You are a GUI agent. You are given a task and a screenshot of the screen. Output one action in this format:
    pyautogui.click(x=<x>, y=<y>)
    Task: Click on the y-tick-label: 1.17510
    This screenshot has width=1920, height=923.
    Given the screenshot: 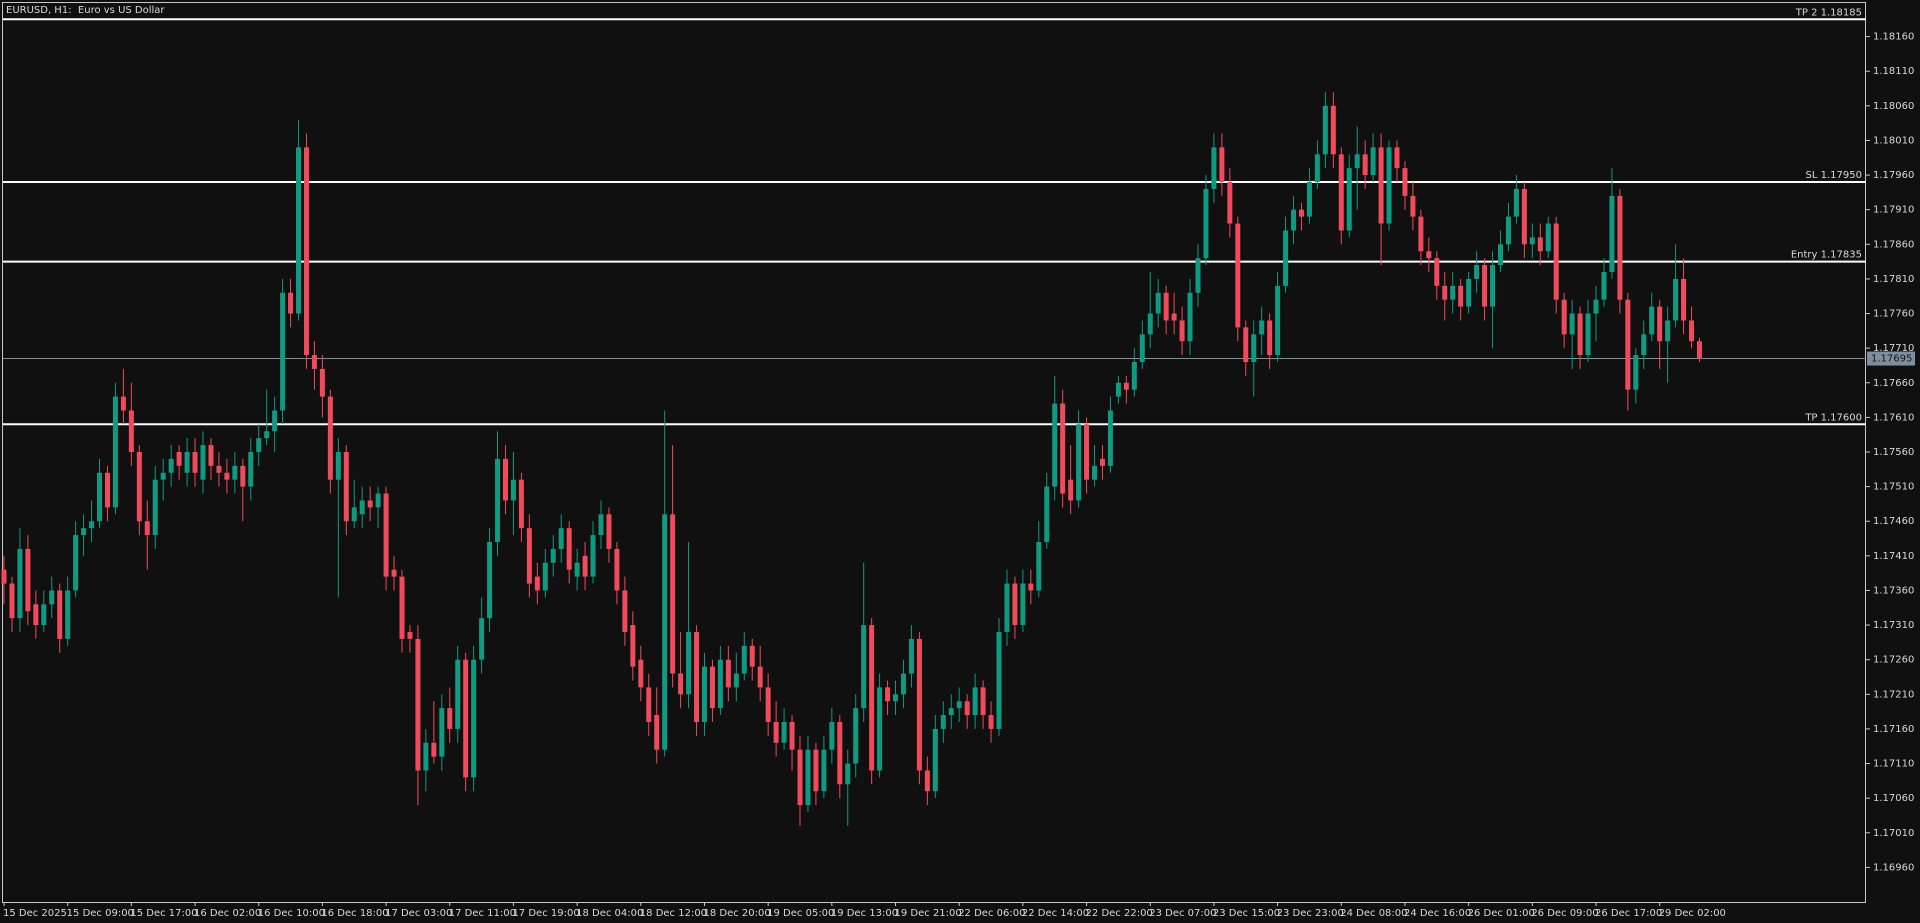 What is the action you would take?
    pyautogui.click(x=1893, y=487)
    